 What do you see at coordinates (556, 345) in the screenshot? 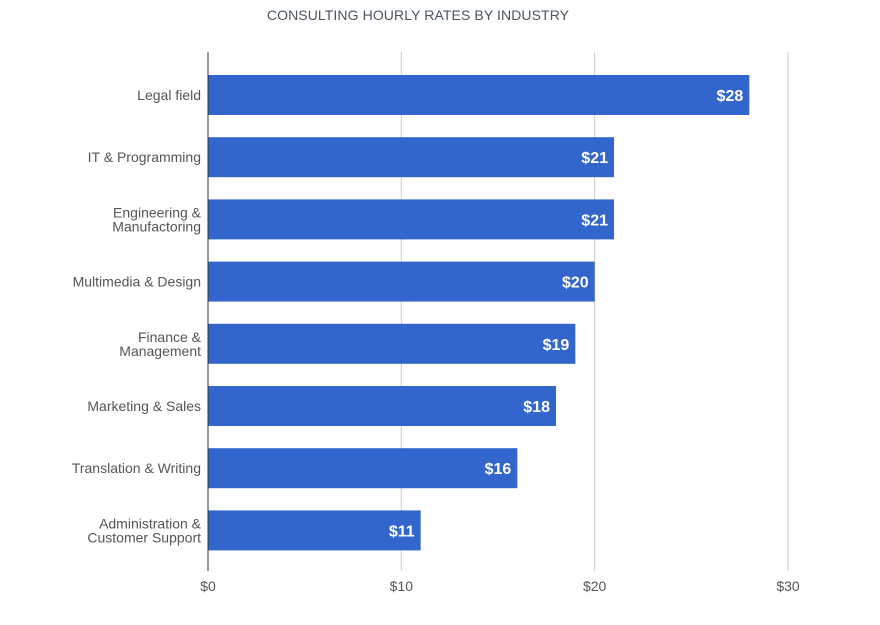
I see `data-label-4: $19` at bounding box center [556, 345].